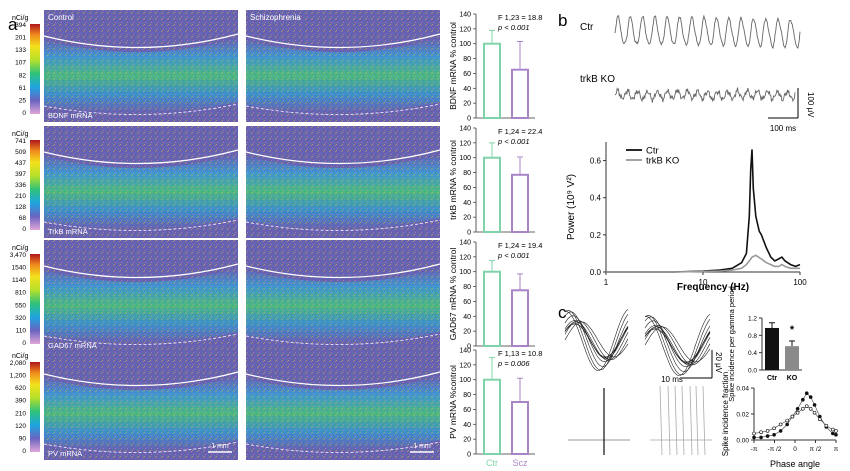  Describe the element at coordinates (19, 268) in the screenshot. I see `color-scale-tick: 1540` at that location.